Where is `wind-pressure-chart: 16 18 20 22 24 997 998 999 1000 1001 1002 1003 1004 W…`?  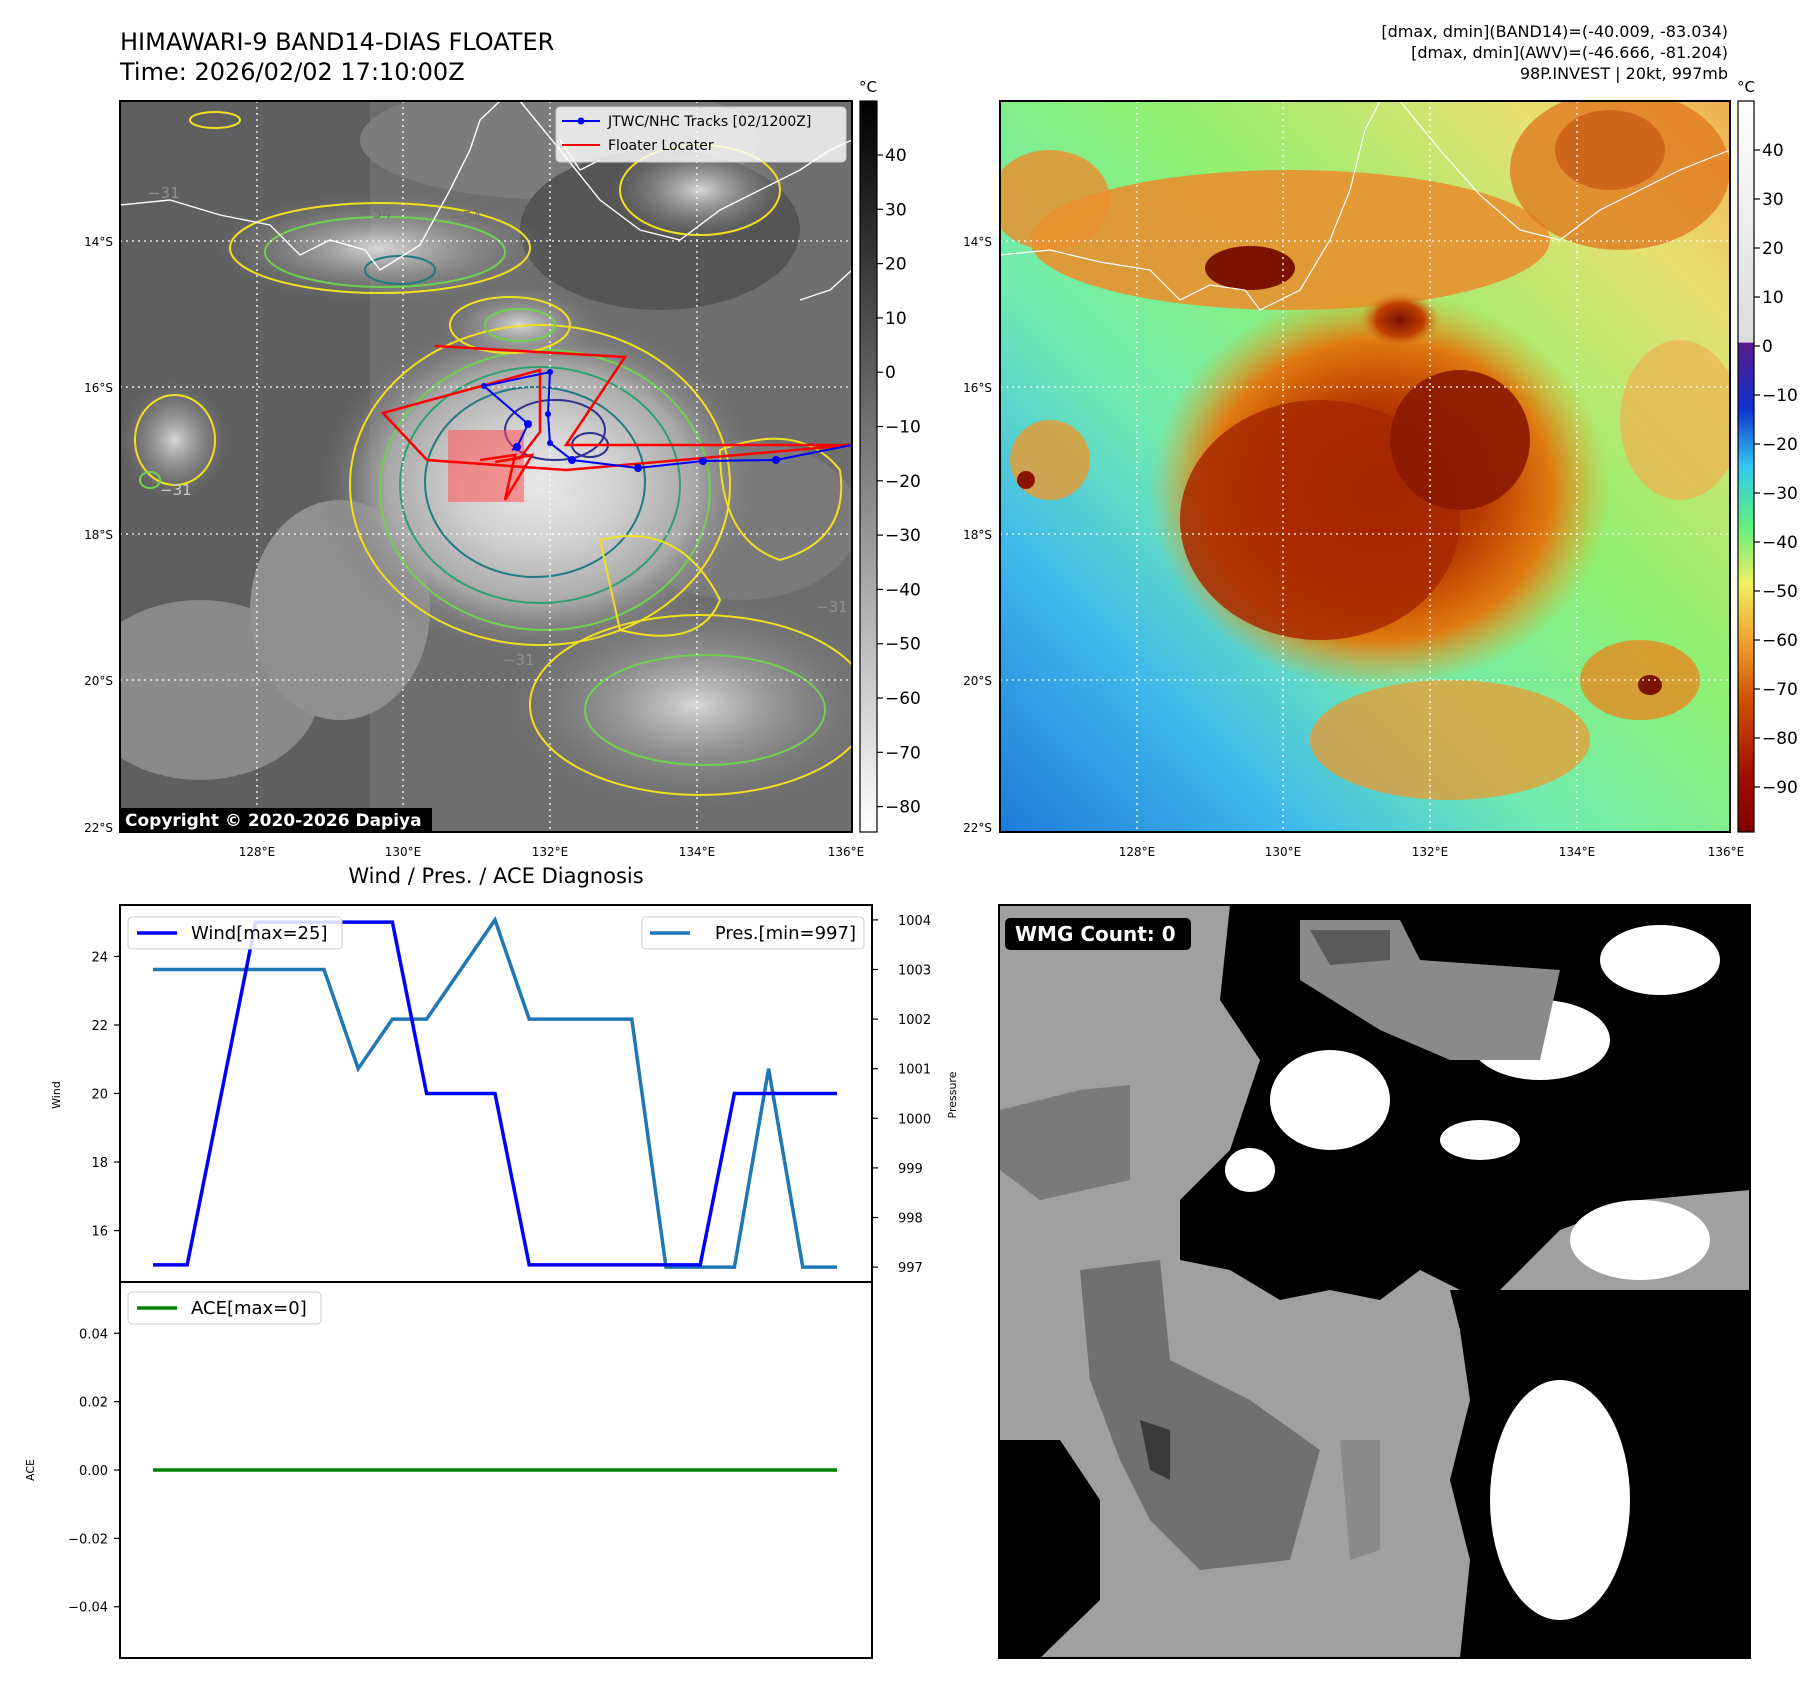
wind-pressure-chart: 16 18 20 22 24 997 998 999 1000 1001 1002 1003 1004 W… is located at coordinates (504, 1093).